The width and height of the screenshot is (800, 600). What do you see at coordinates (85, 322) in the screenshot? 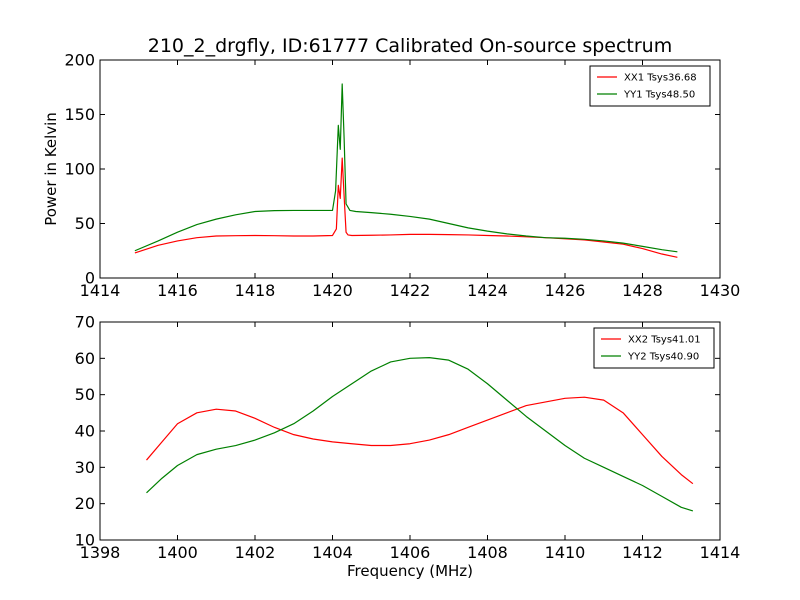
I see `y-tick-label: 70` at bounding box center [85, 322].